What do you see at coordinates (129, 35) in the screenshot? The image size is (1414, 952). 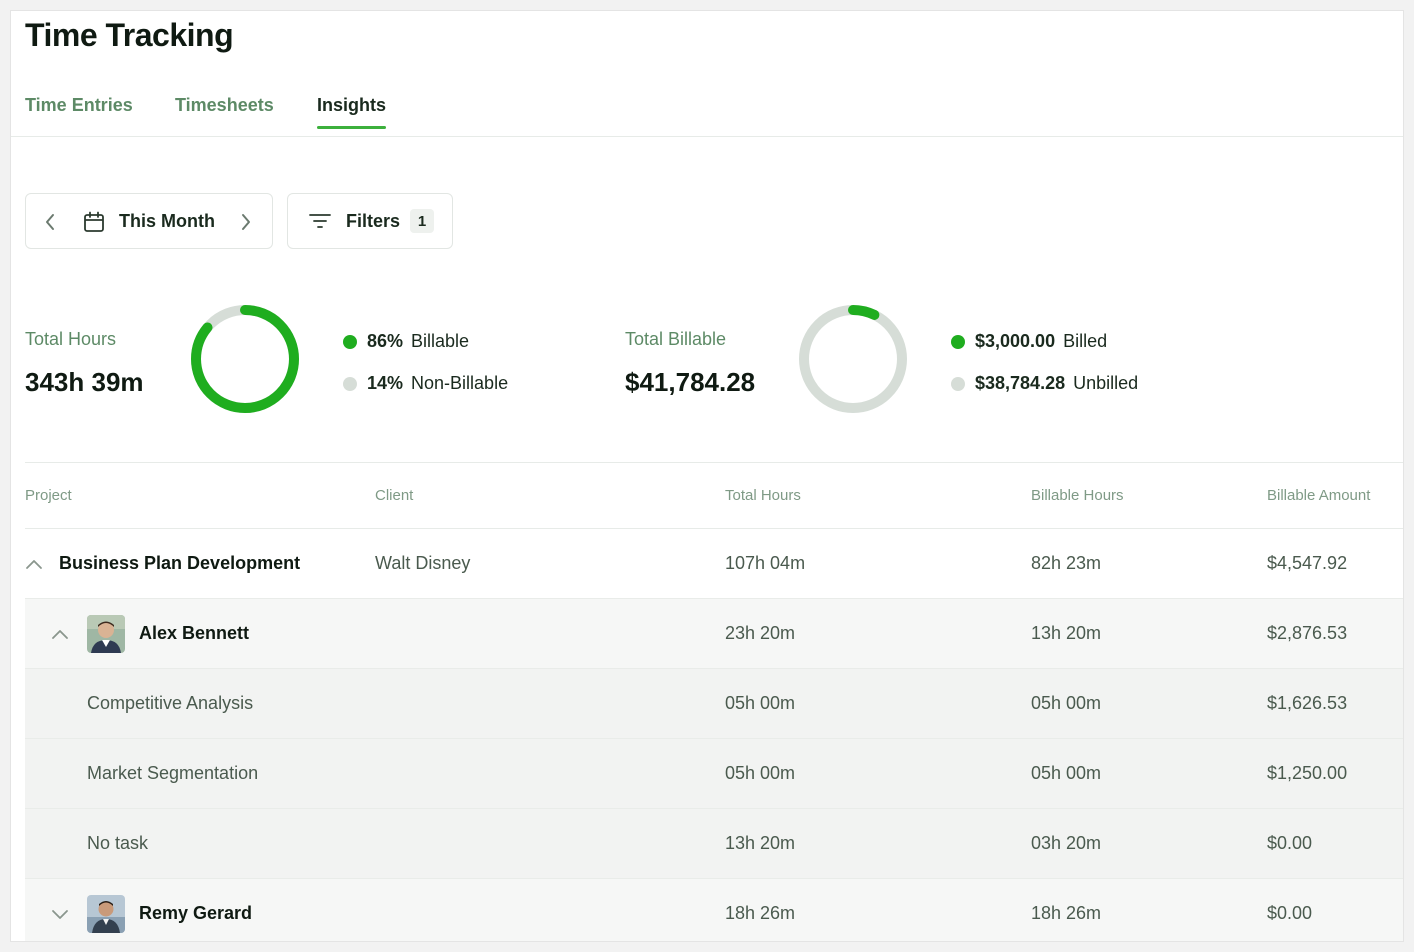 I see `page-title: Time Tracking` at bounding box center [129, 35].